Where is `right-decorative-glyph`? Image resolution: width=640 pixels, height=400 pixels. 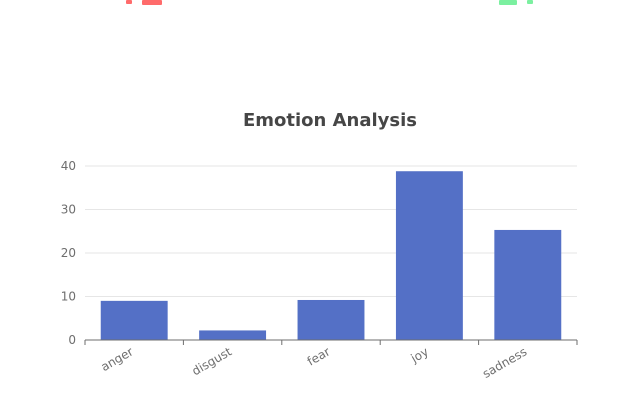
right-decorative-glyph is located at coordinates (517, 2).